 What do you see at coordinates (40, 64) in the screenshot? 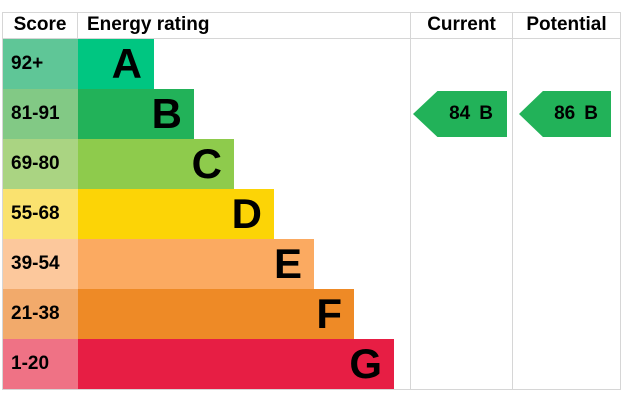
I see `band-score-range: 92+` at bounding box center [40, 64].